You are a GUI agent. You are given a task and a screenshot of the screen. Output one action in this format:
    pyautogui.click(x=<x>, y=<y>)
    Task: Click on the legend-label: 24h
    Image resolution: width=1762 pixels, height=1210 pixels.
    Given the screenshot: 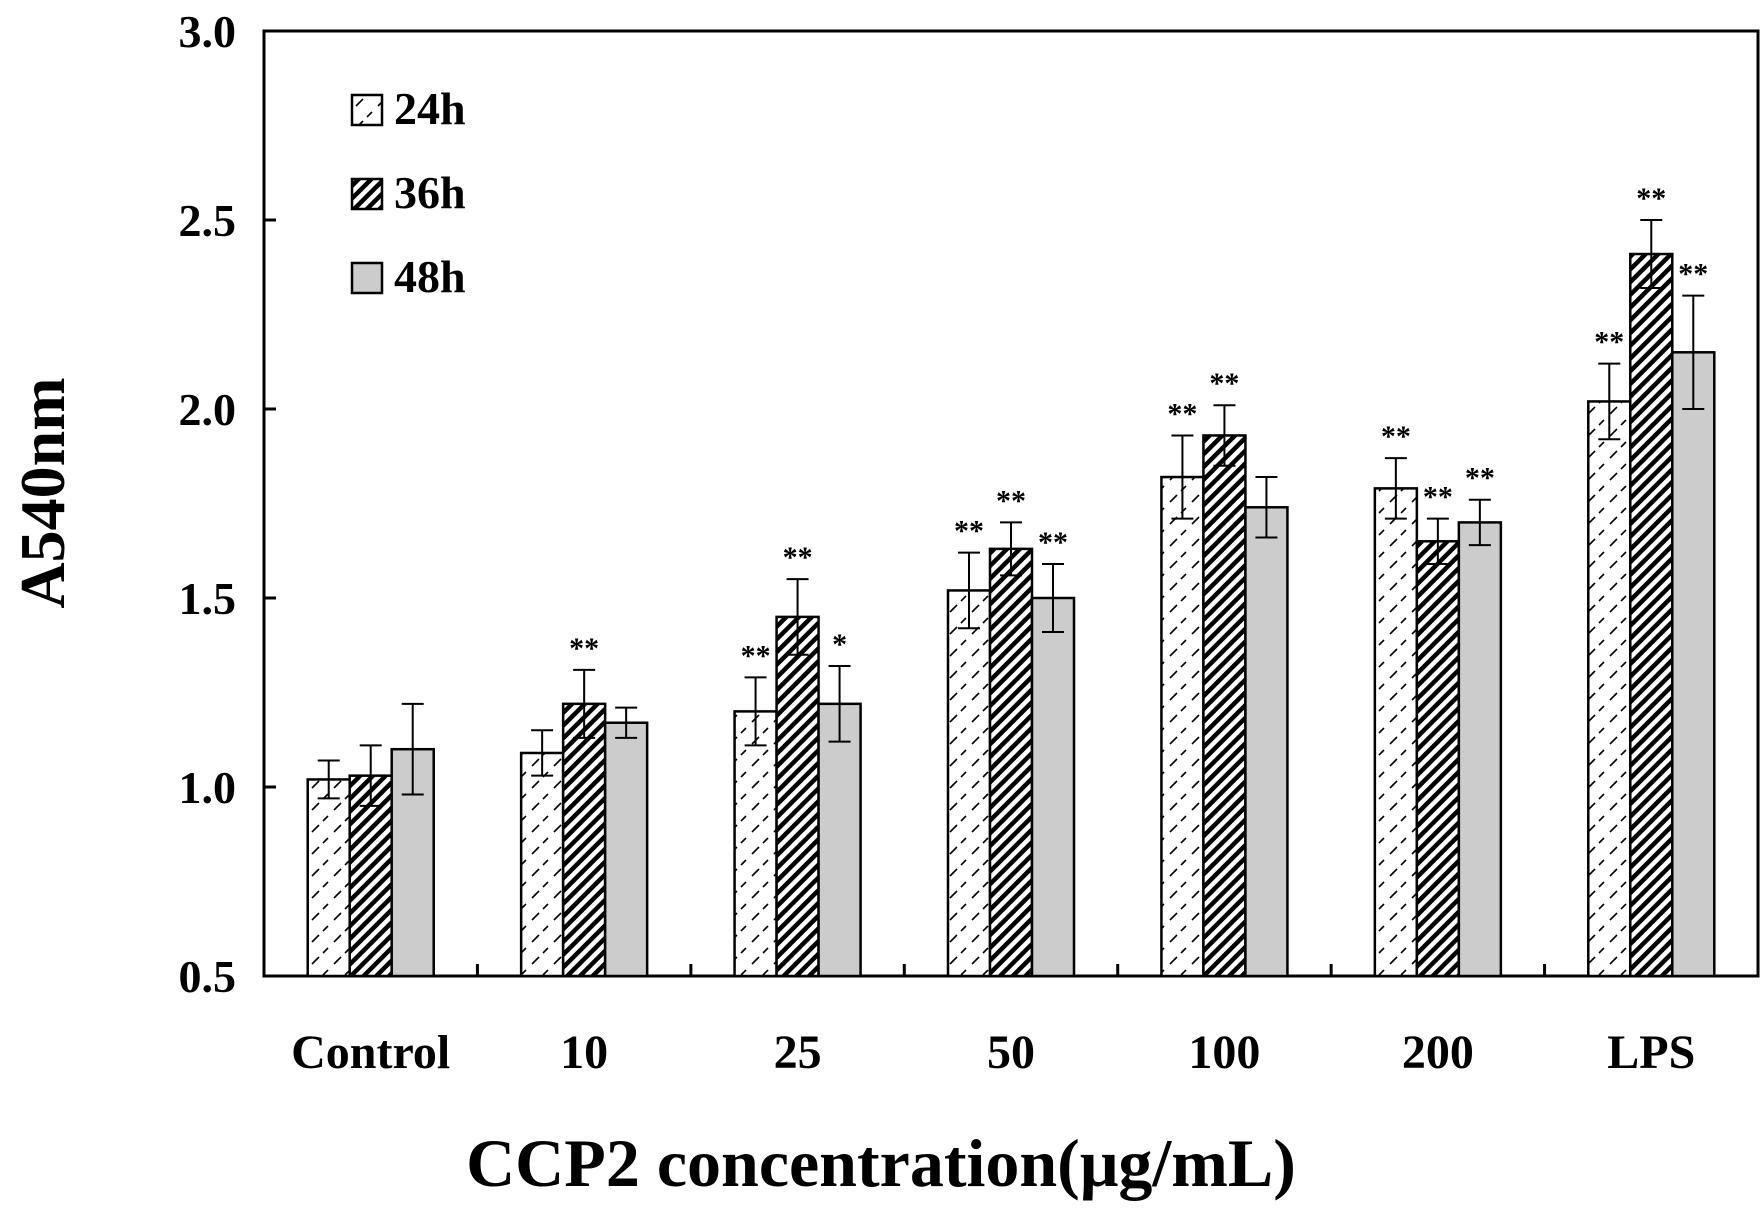 What is the action you would take?
    pyautogui.click(x=430, y=108)
    